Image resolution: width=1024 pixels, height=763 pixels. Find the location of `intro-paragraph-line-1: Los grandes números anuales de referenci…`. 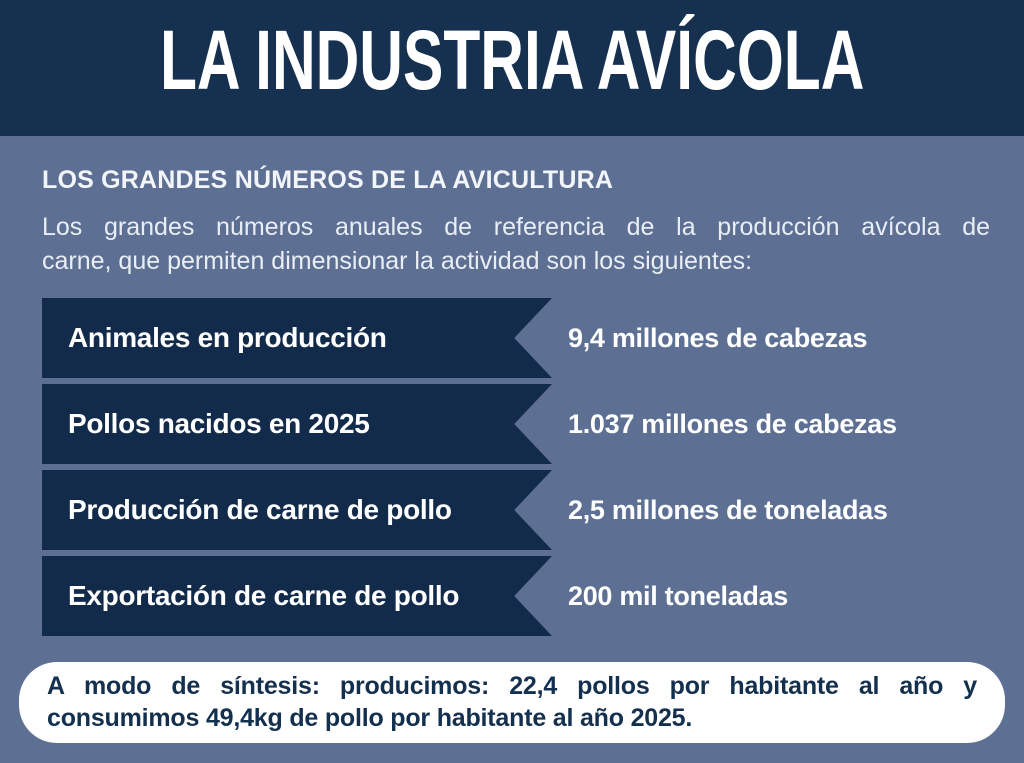

intro-paragraph-line-1: Los grandes números anuales de referenci… is located at coordinates (516, 227).